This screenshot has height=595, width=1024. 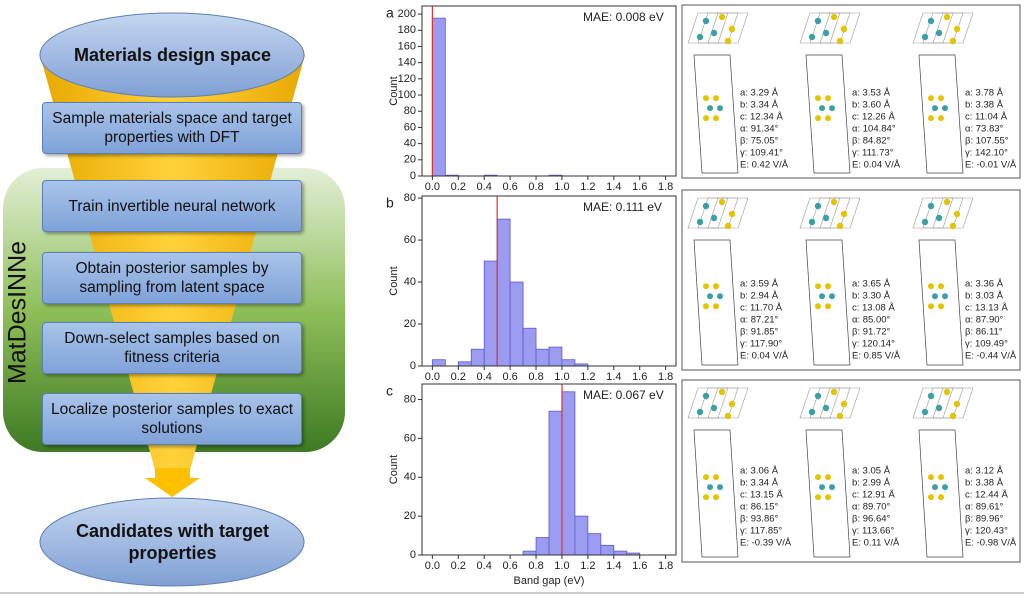 What do you see at coordinates (761, 308) in the screenshot?
I see `lattice-parameter: c: 11.70 Å` at bounding box center [761, 308].